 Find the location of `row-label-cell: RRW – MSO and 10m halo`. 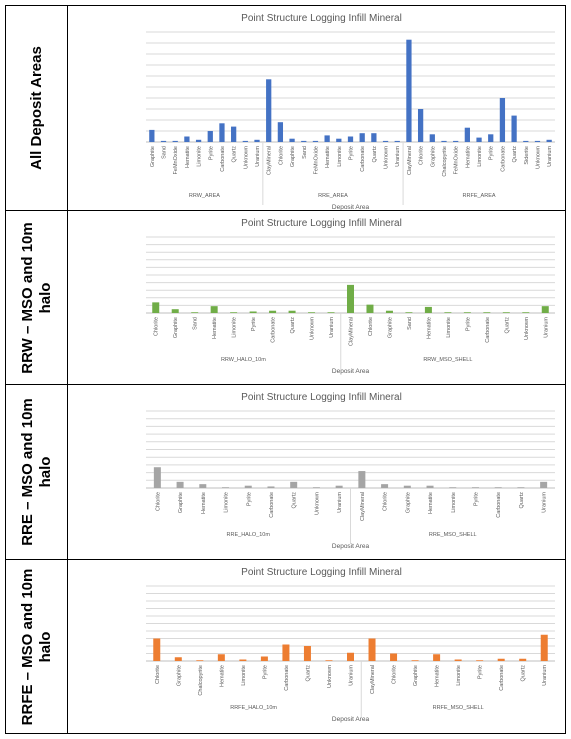

row-label-cell: RRW – MSO and 10m halo is located at coordinates (37, 297).